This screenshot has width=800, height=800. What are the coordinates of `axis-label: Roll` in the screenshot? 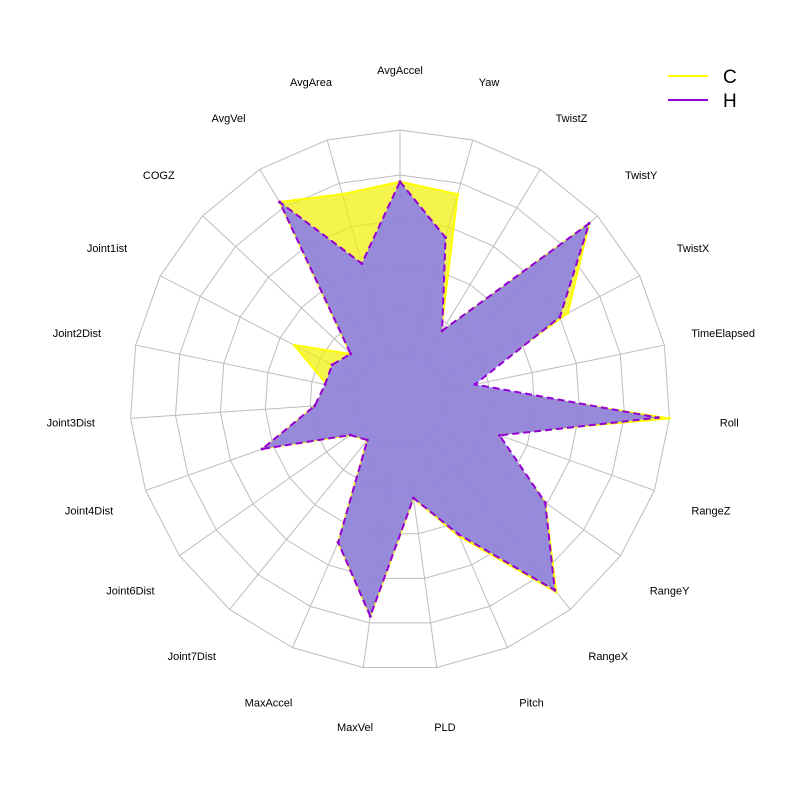 It's located at (729, 424).